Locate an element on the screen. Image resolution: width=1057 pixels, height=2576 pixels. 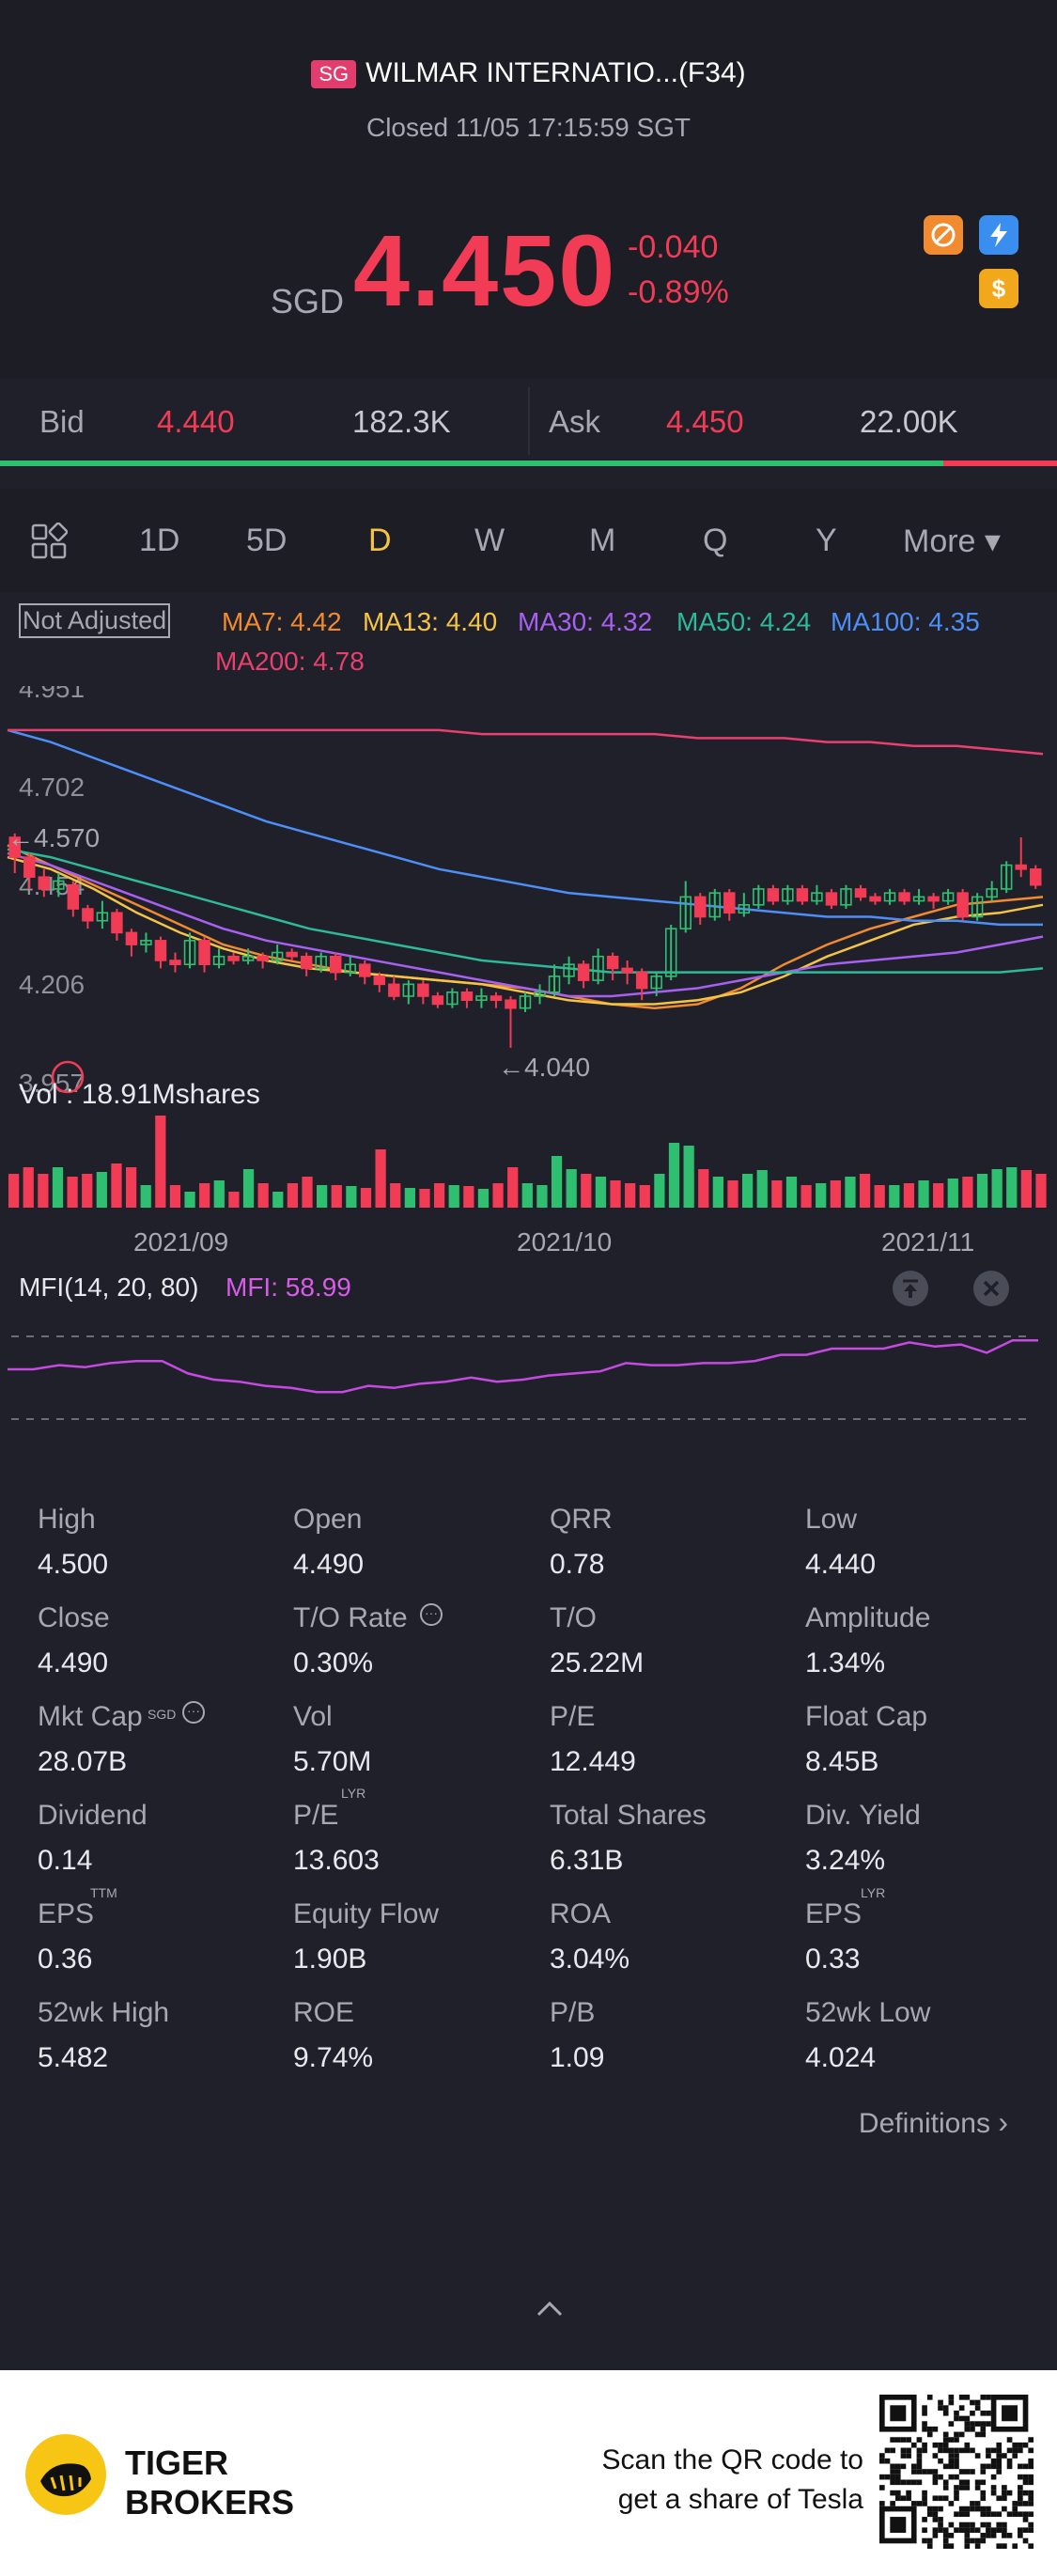
x-label-nov: 2021/11 is located at coordinates (928, 1242).